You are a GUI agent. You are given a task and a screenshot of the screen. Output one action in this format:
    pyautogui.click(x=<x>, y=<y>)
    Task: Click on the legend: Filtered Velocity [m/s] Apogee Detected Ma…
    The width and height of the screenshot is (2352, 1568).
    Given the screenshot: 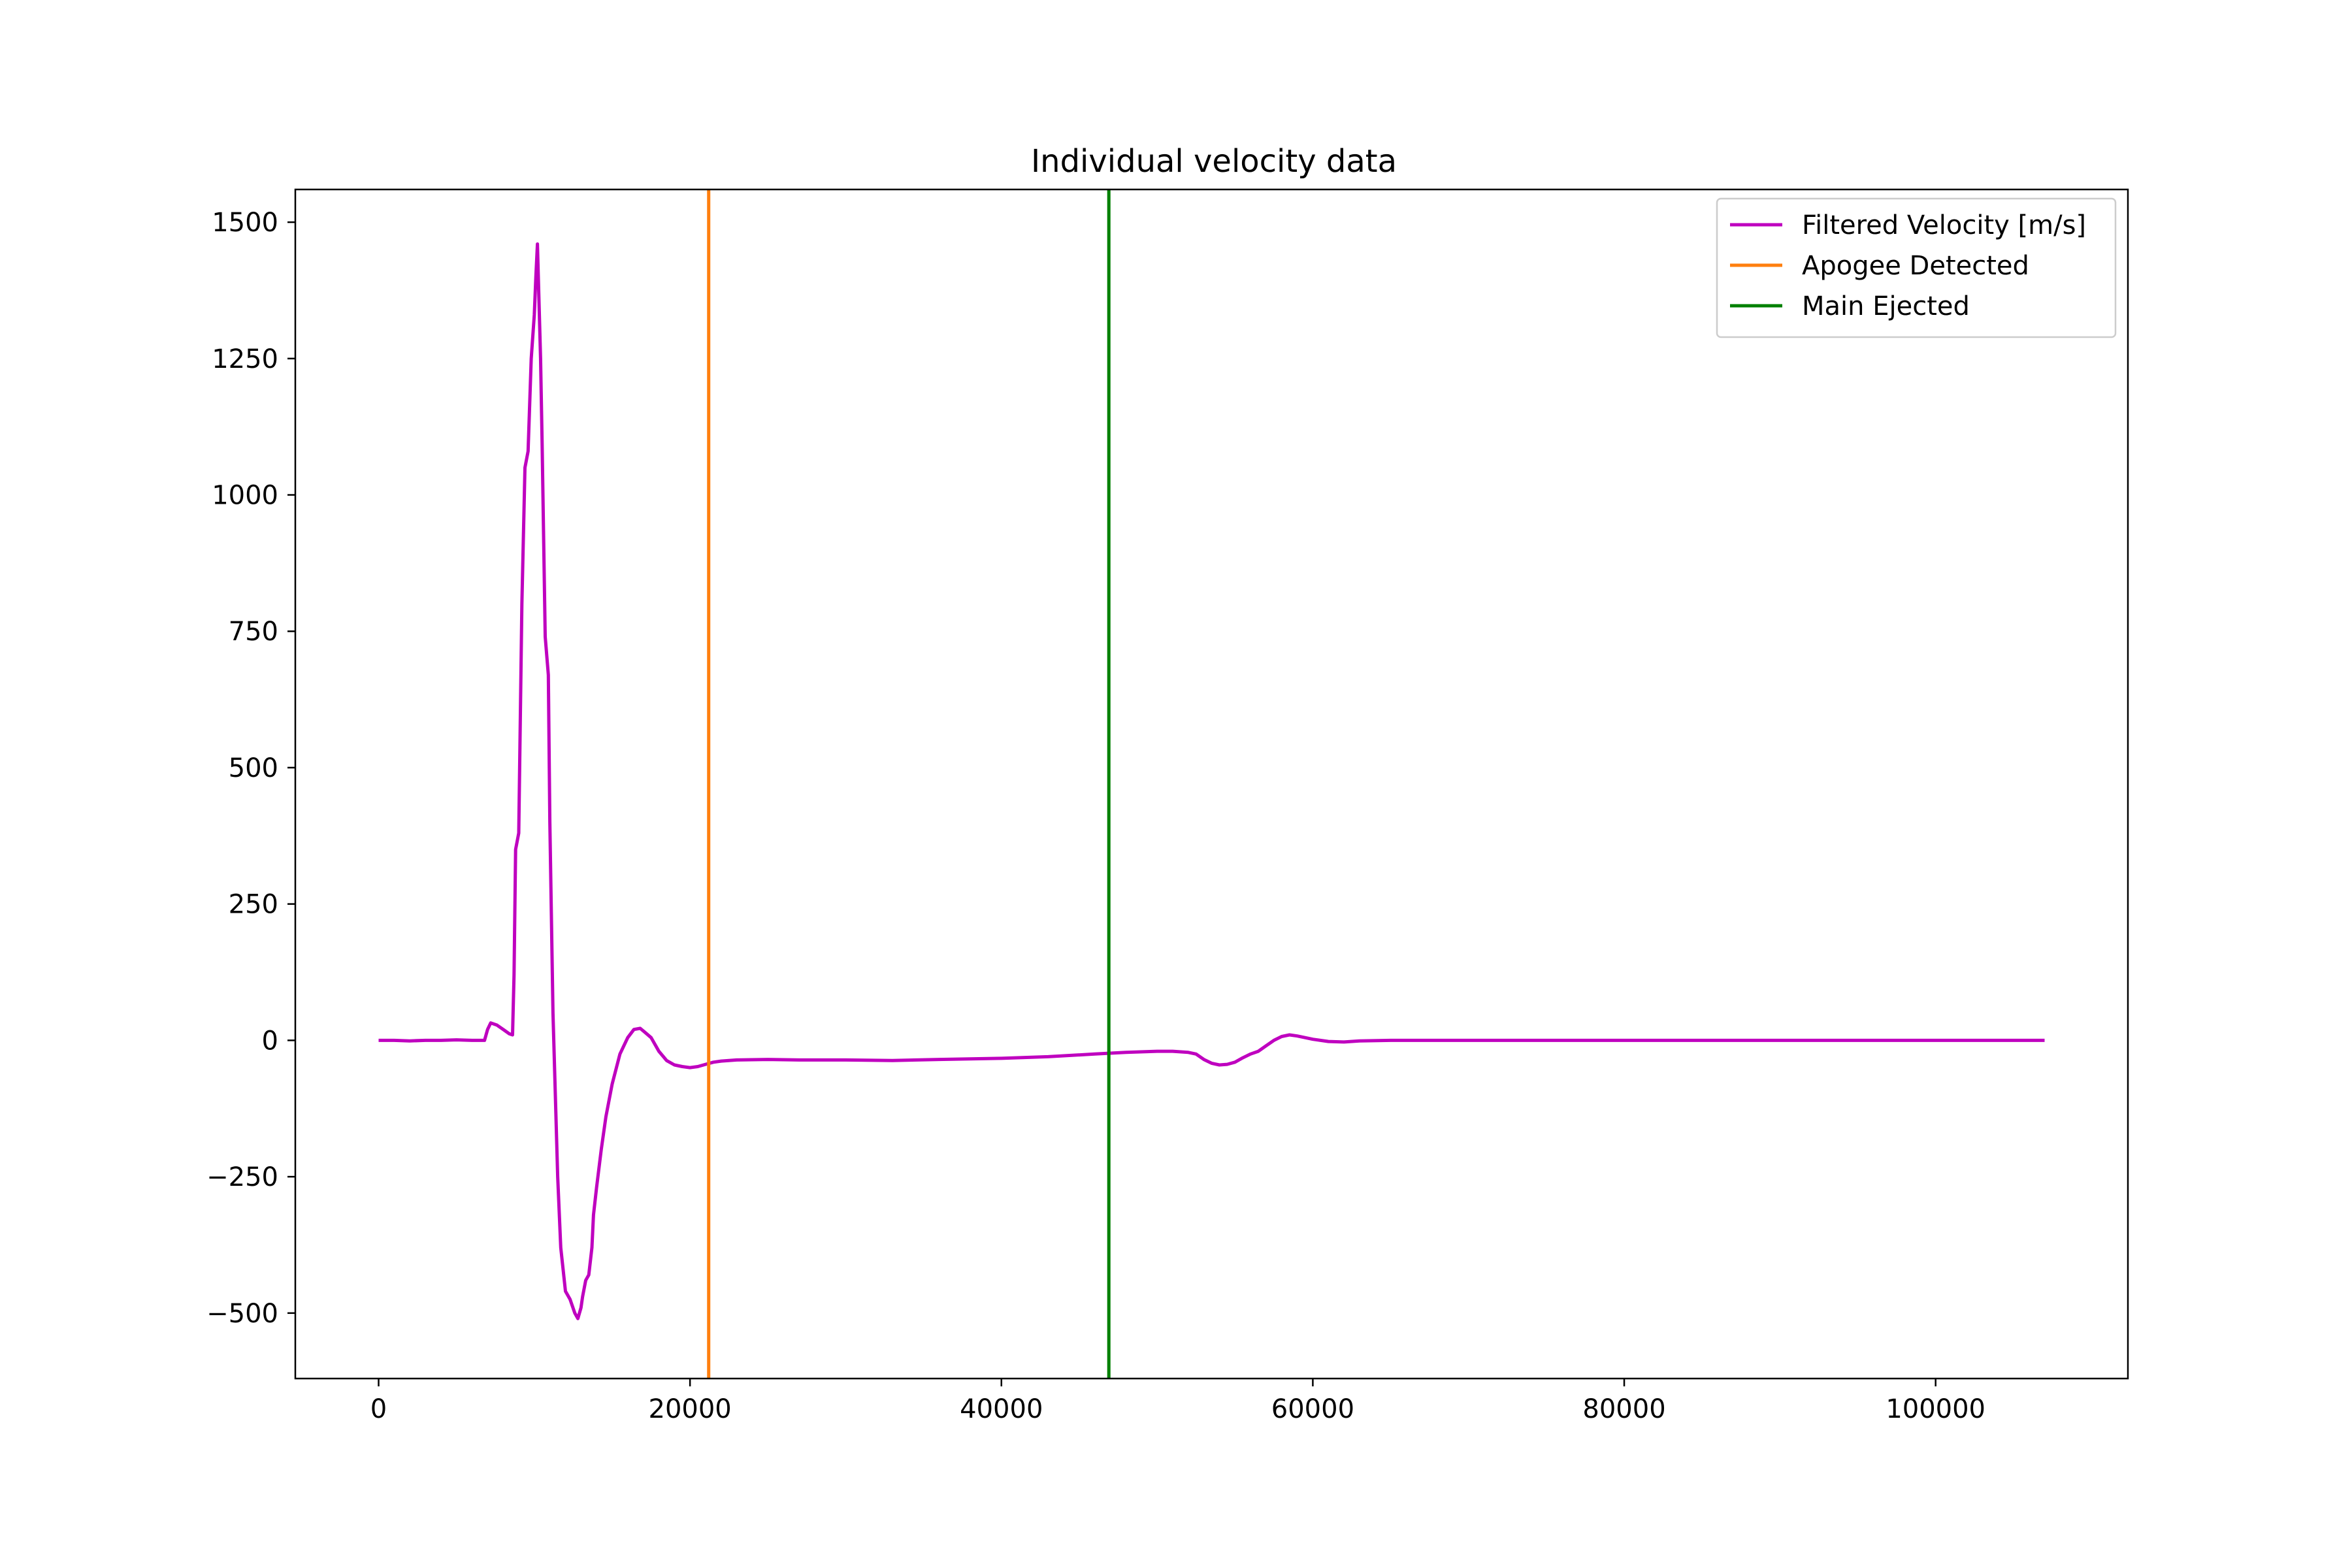 What is the action you would take?
    pyautogui.click(x=1916, y=267)
    